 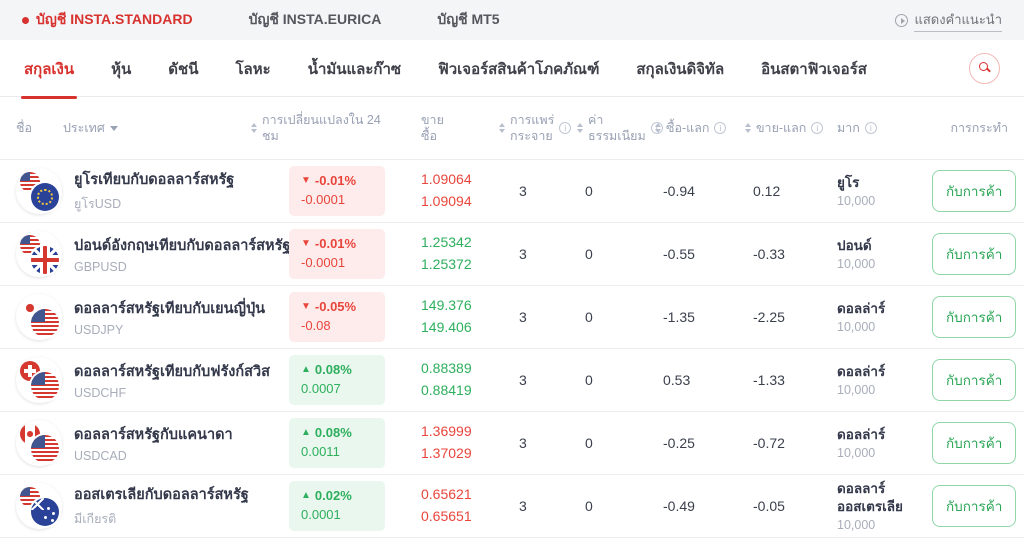 I want to click on change-badge: ▲ 0.08% 0.0007, so click(x=337, y=380).